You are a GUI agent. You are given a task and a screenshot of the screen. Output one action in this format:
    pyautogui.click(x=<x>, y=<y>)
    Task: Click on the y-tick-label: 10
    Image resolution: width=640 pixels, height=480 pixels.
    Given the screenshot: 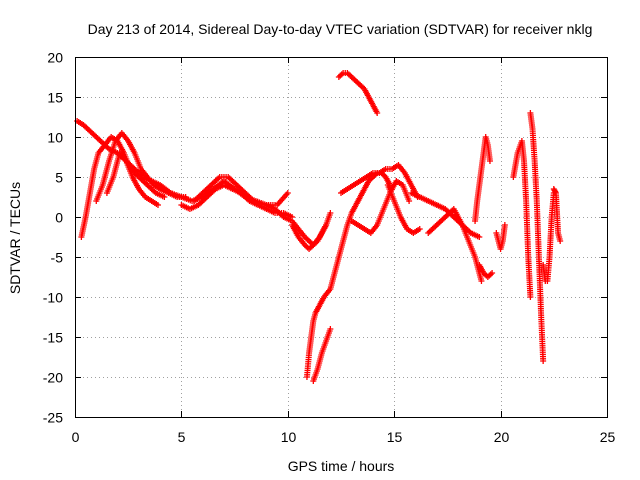 What is the action you would take?
    pyautogui.click(x=55, y=138)
    